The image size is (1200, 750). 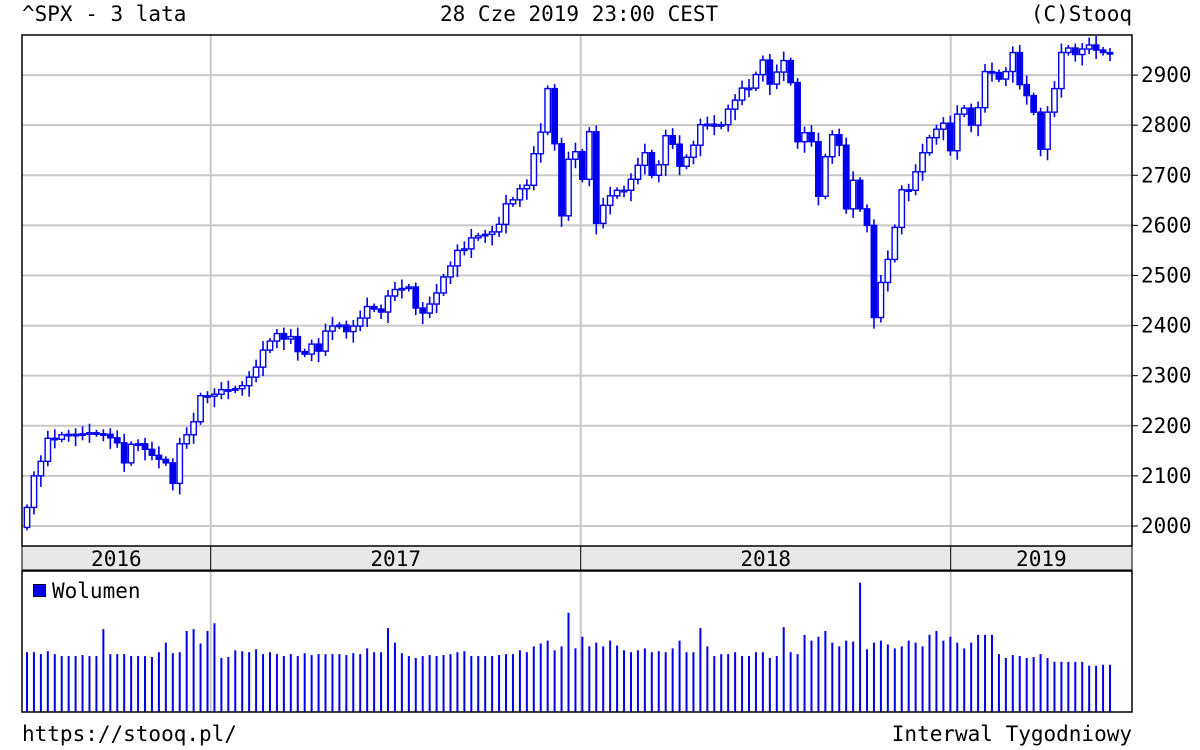 I want to click on volume-legend-swatch, so click(x=39, y=590).